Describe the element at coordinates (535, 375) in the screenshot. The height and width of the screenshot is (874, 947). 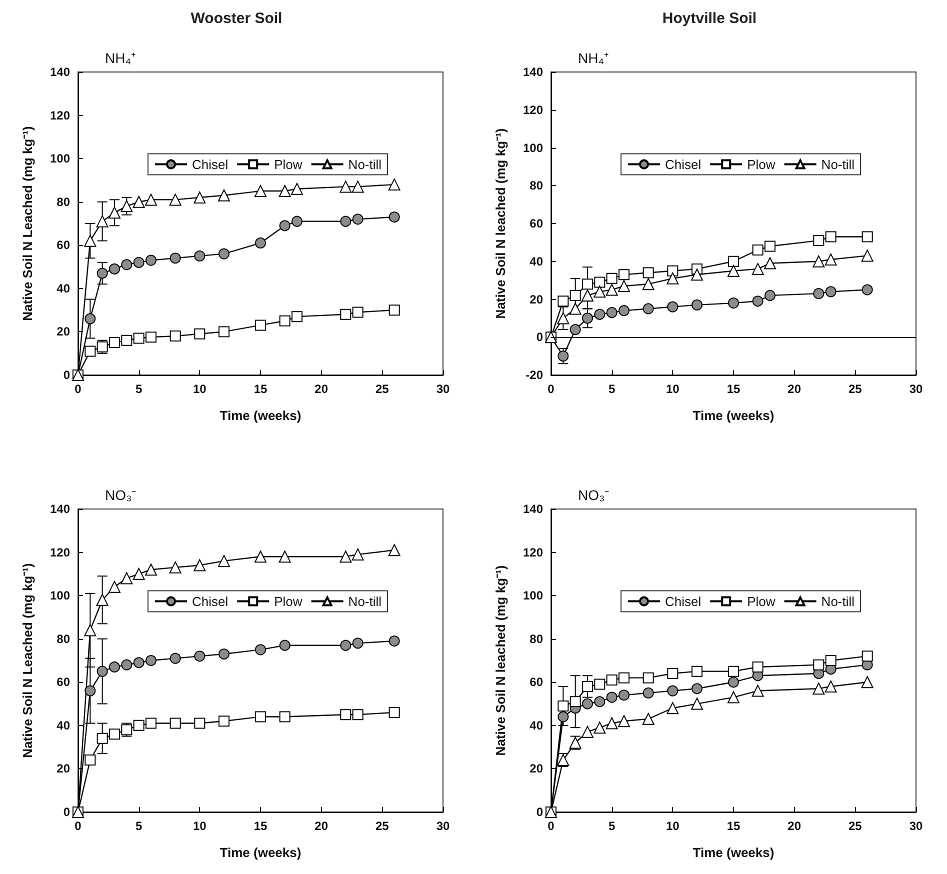
I see `y-tick-label: -20` at that location.